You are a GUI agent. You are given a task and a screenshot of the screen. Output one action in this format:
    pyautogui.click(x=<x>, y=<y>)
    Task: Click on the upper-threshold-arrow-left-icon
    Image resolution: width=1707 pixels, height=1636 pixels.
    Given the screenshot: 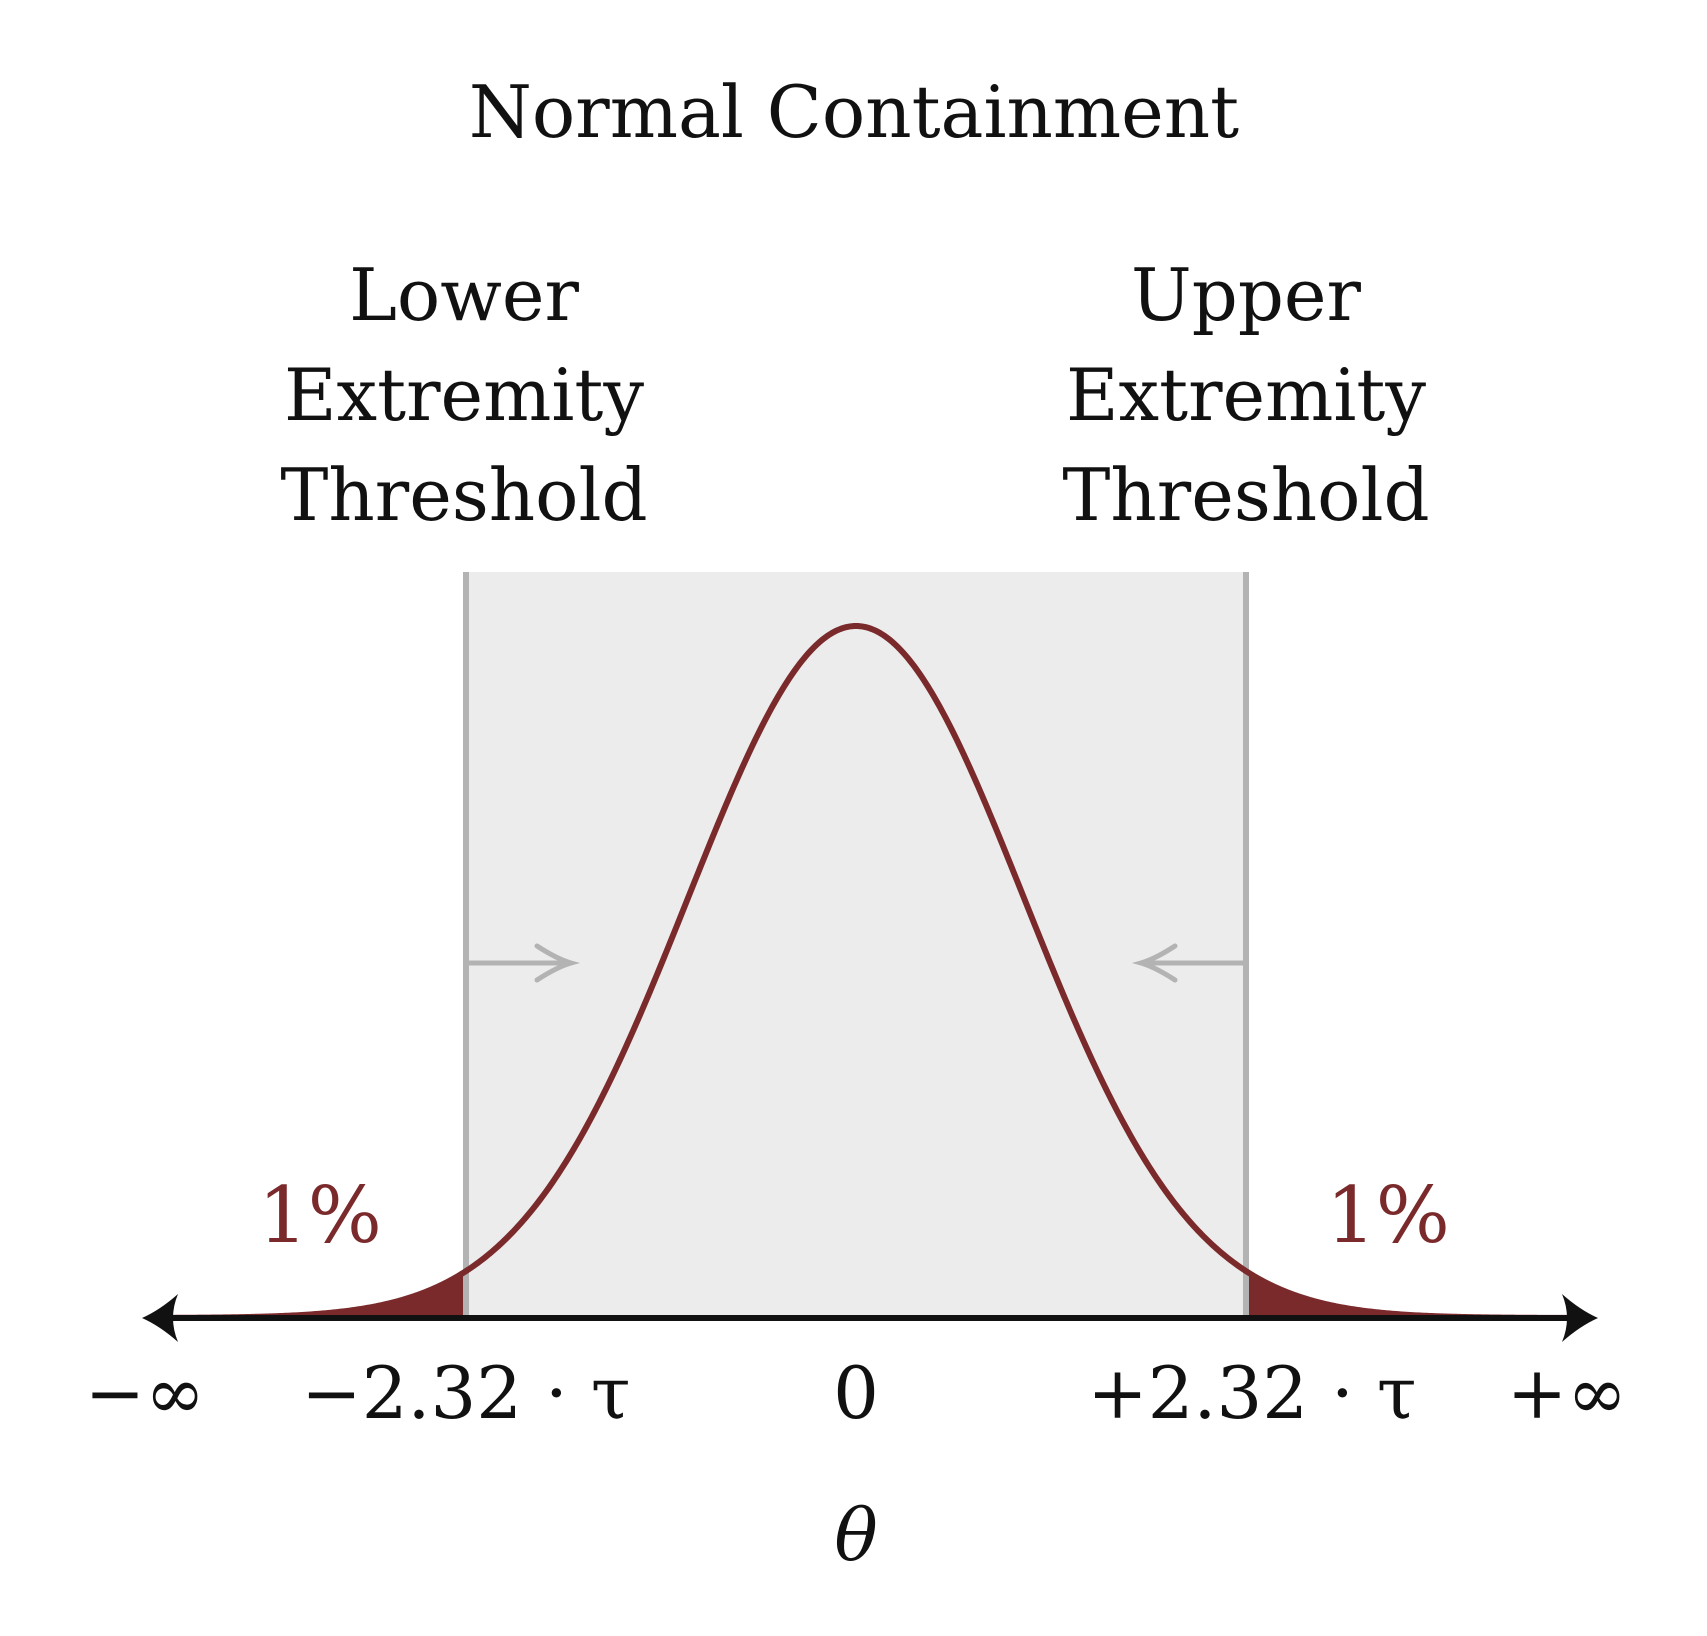 What is the action you would take?
    pyautogui.click(x=1187, y=963)
    